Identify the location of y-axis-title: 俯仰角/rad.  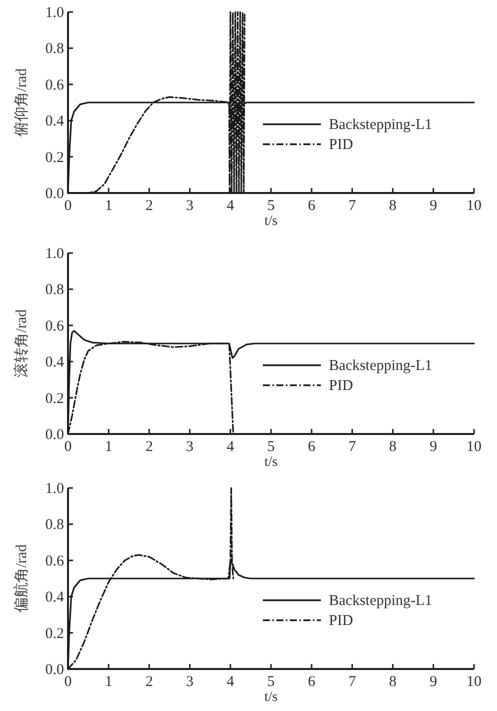
(21, 102).